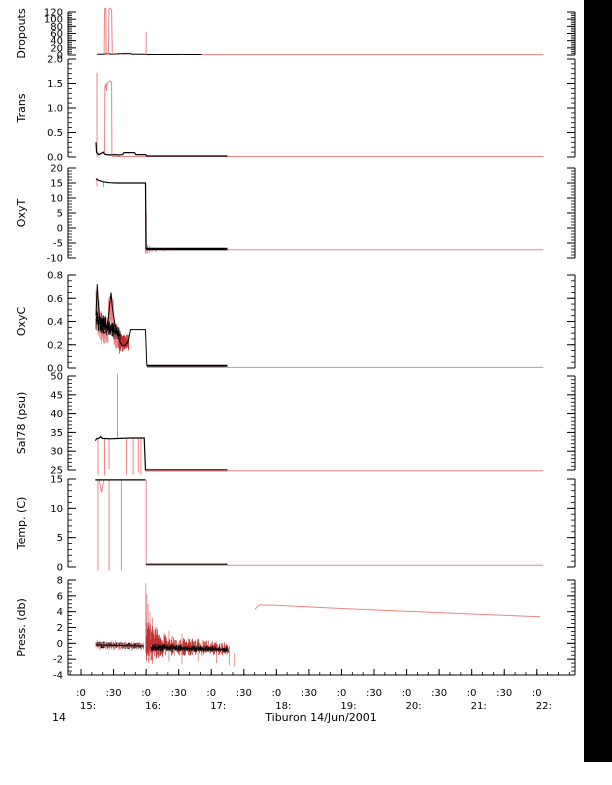  What do you see at coordinates (21, 108) in the screenshot?
I see `y-axis-name: Trans` at bounding box center [21, 108].